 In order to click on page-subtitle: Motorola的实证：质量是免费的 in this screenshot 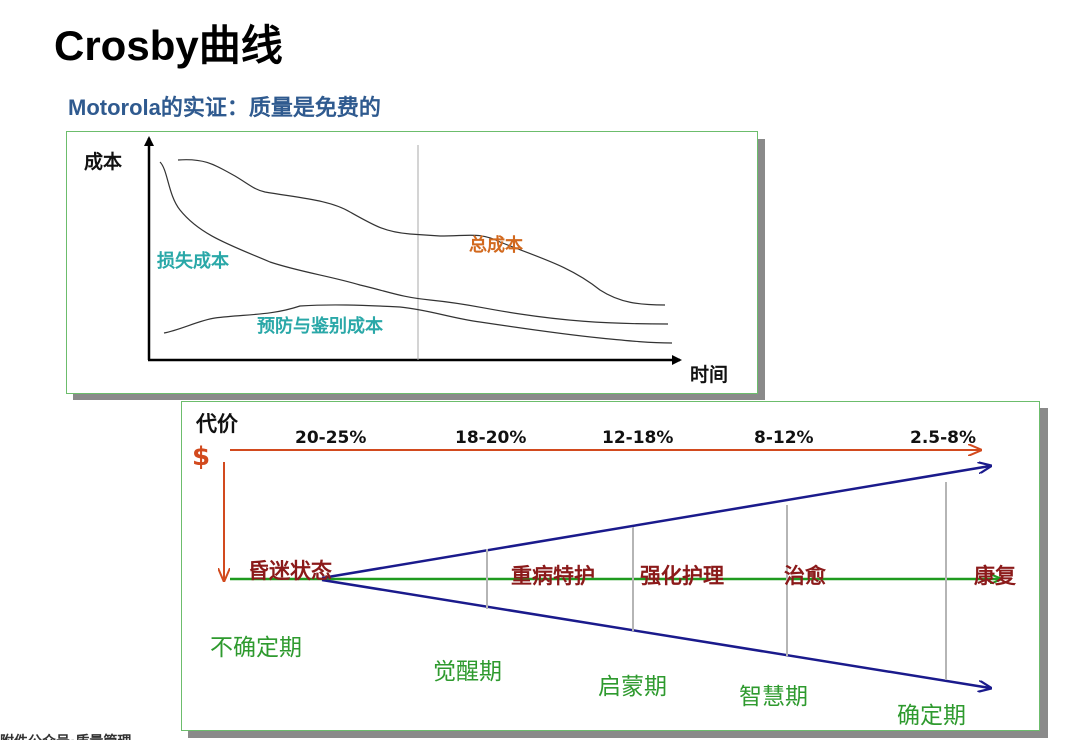, I will do `click(224, 107)`.